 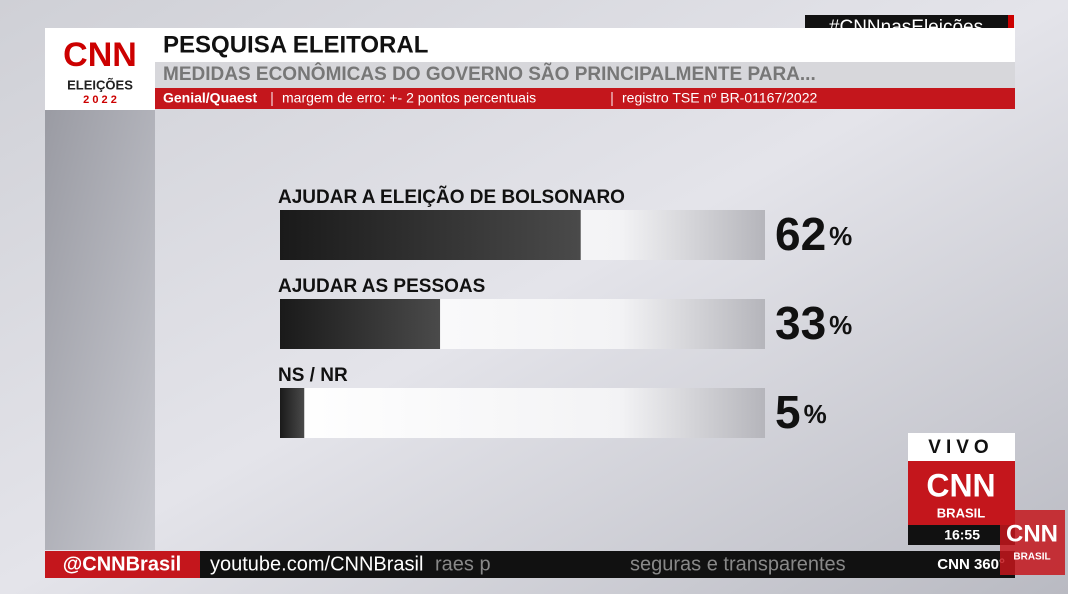 What do you see at coordinates (451, 197) in the screenshot?
I see `category-label: AJUDAR A ELEIÇÃO DE BOLSONARO` at bounding box center [451, 197].